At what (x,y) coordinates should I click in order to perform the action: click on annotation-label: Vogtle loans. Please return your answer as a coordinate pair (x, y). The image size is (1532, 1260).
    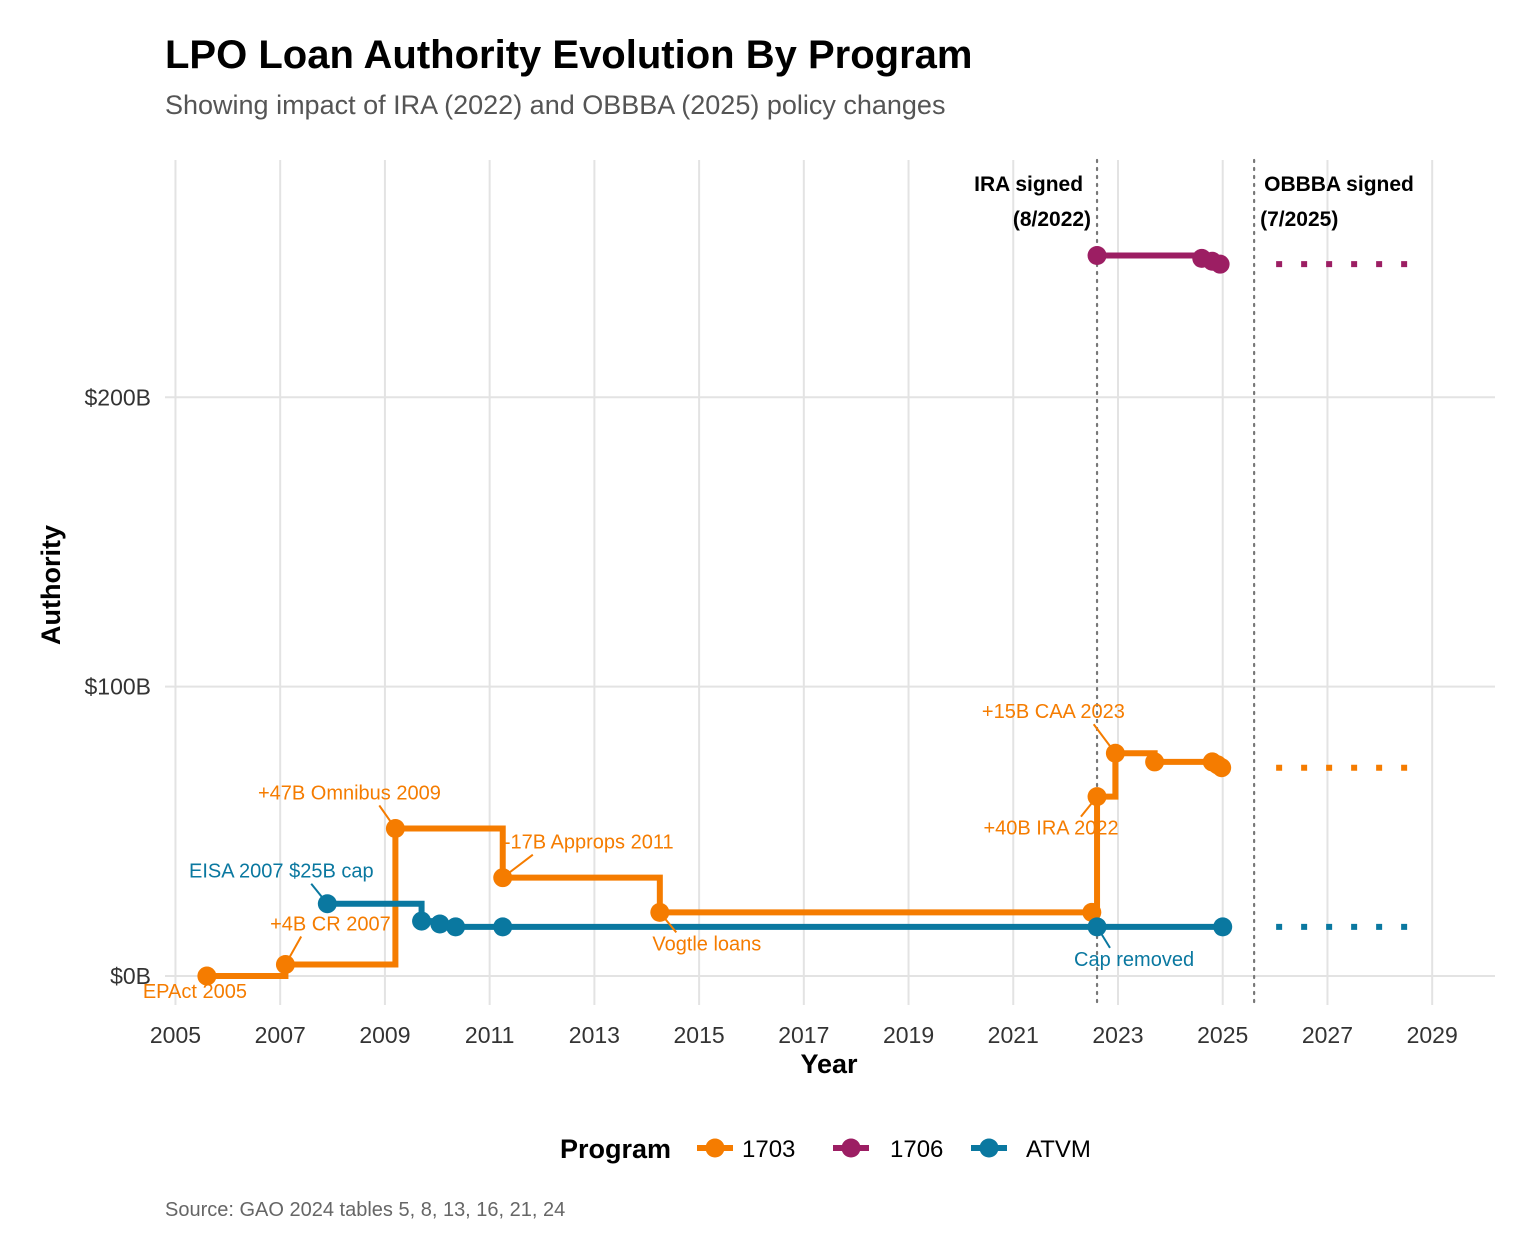
    Looking at the image, I should click on (706, 944).